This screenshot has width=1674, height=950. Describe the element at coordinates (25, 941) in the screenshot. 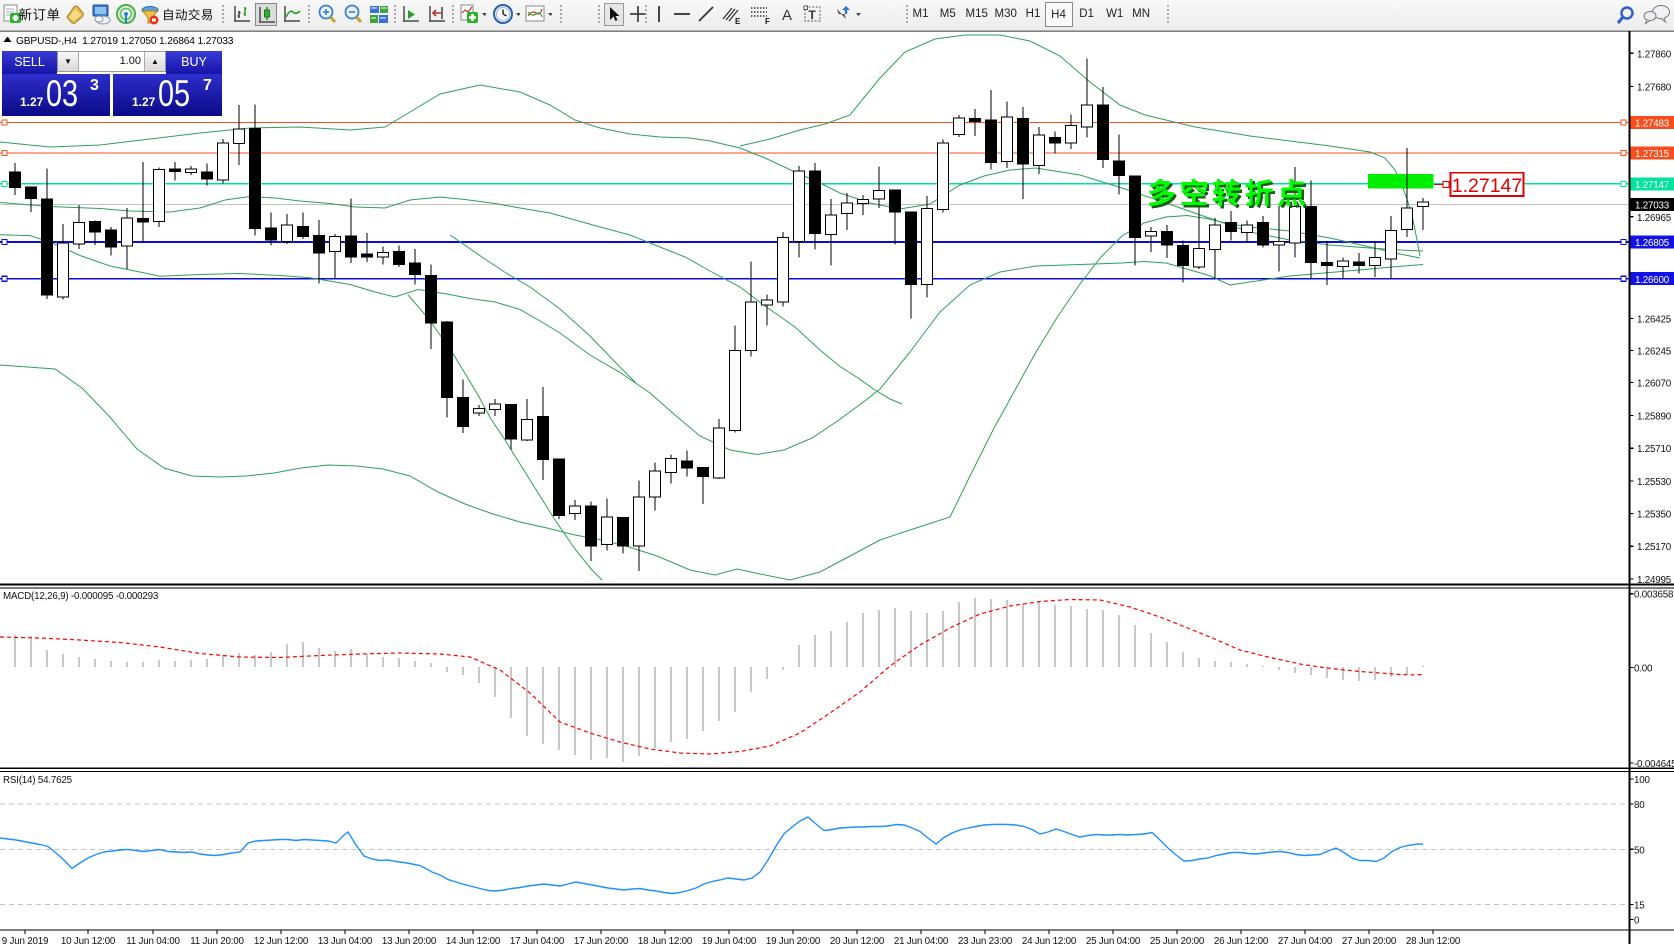

I see `svg-text: 9 Jun 2019` at that location.